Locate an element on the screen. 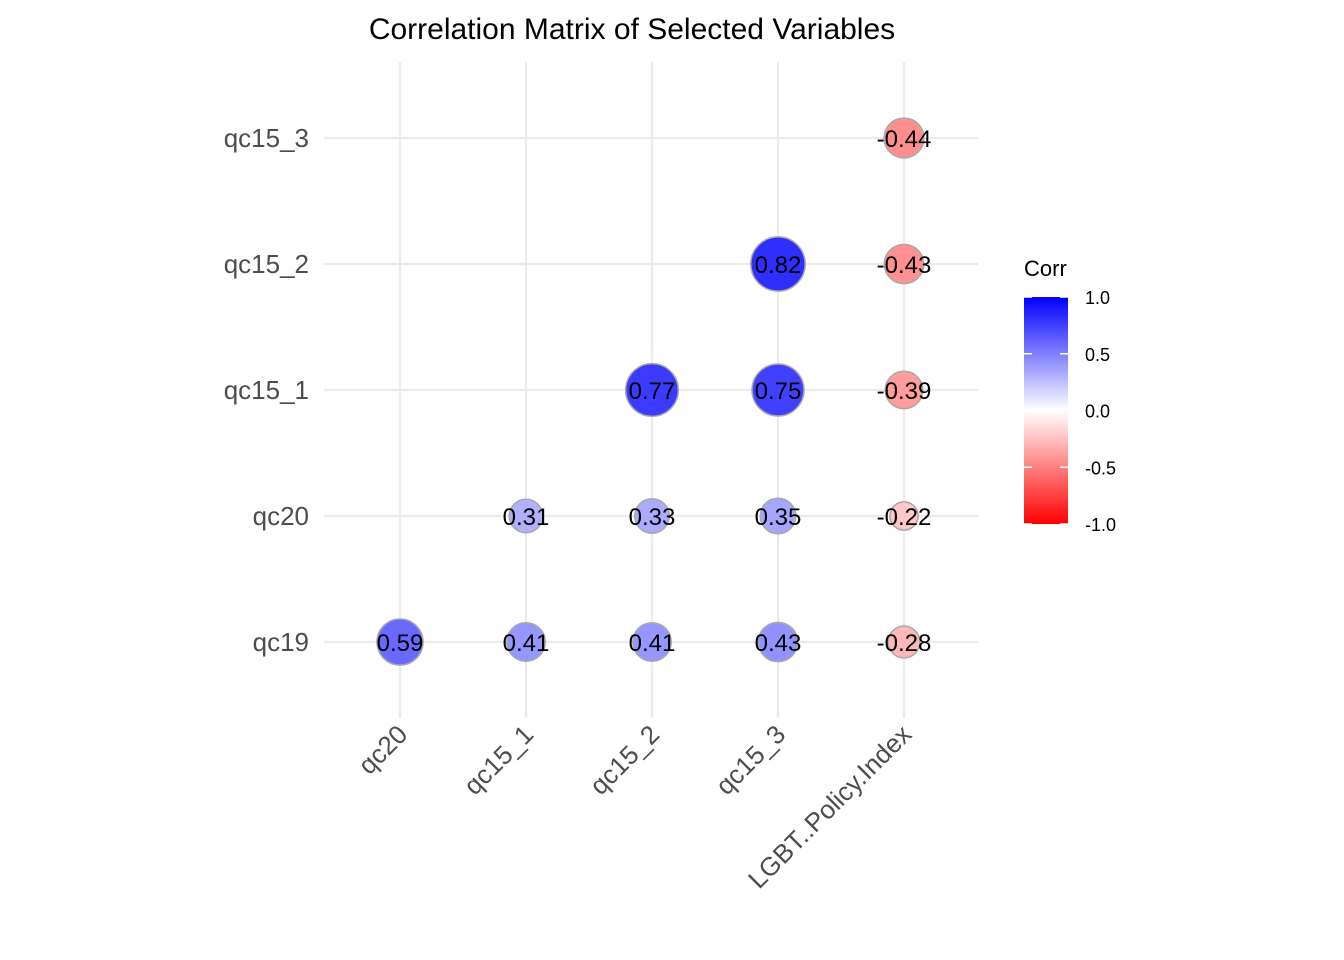  color-legend: Corr 1.0 0.5 0.0 -0.5 -1.0 is located at coordinates (1070, 395).